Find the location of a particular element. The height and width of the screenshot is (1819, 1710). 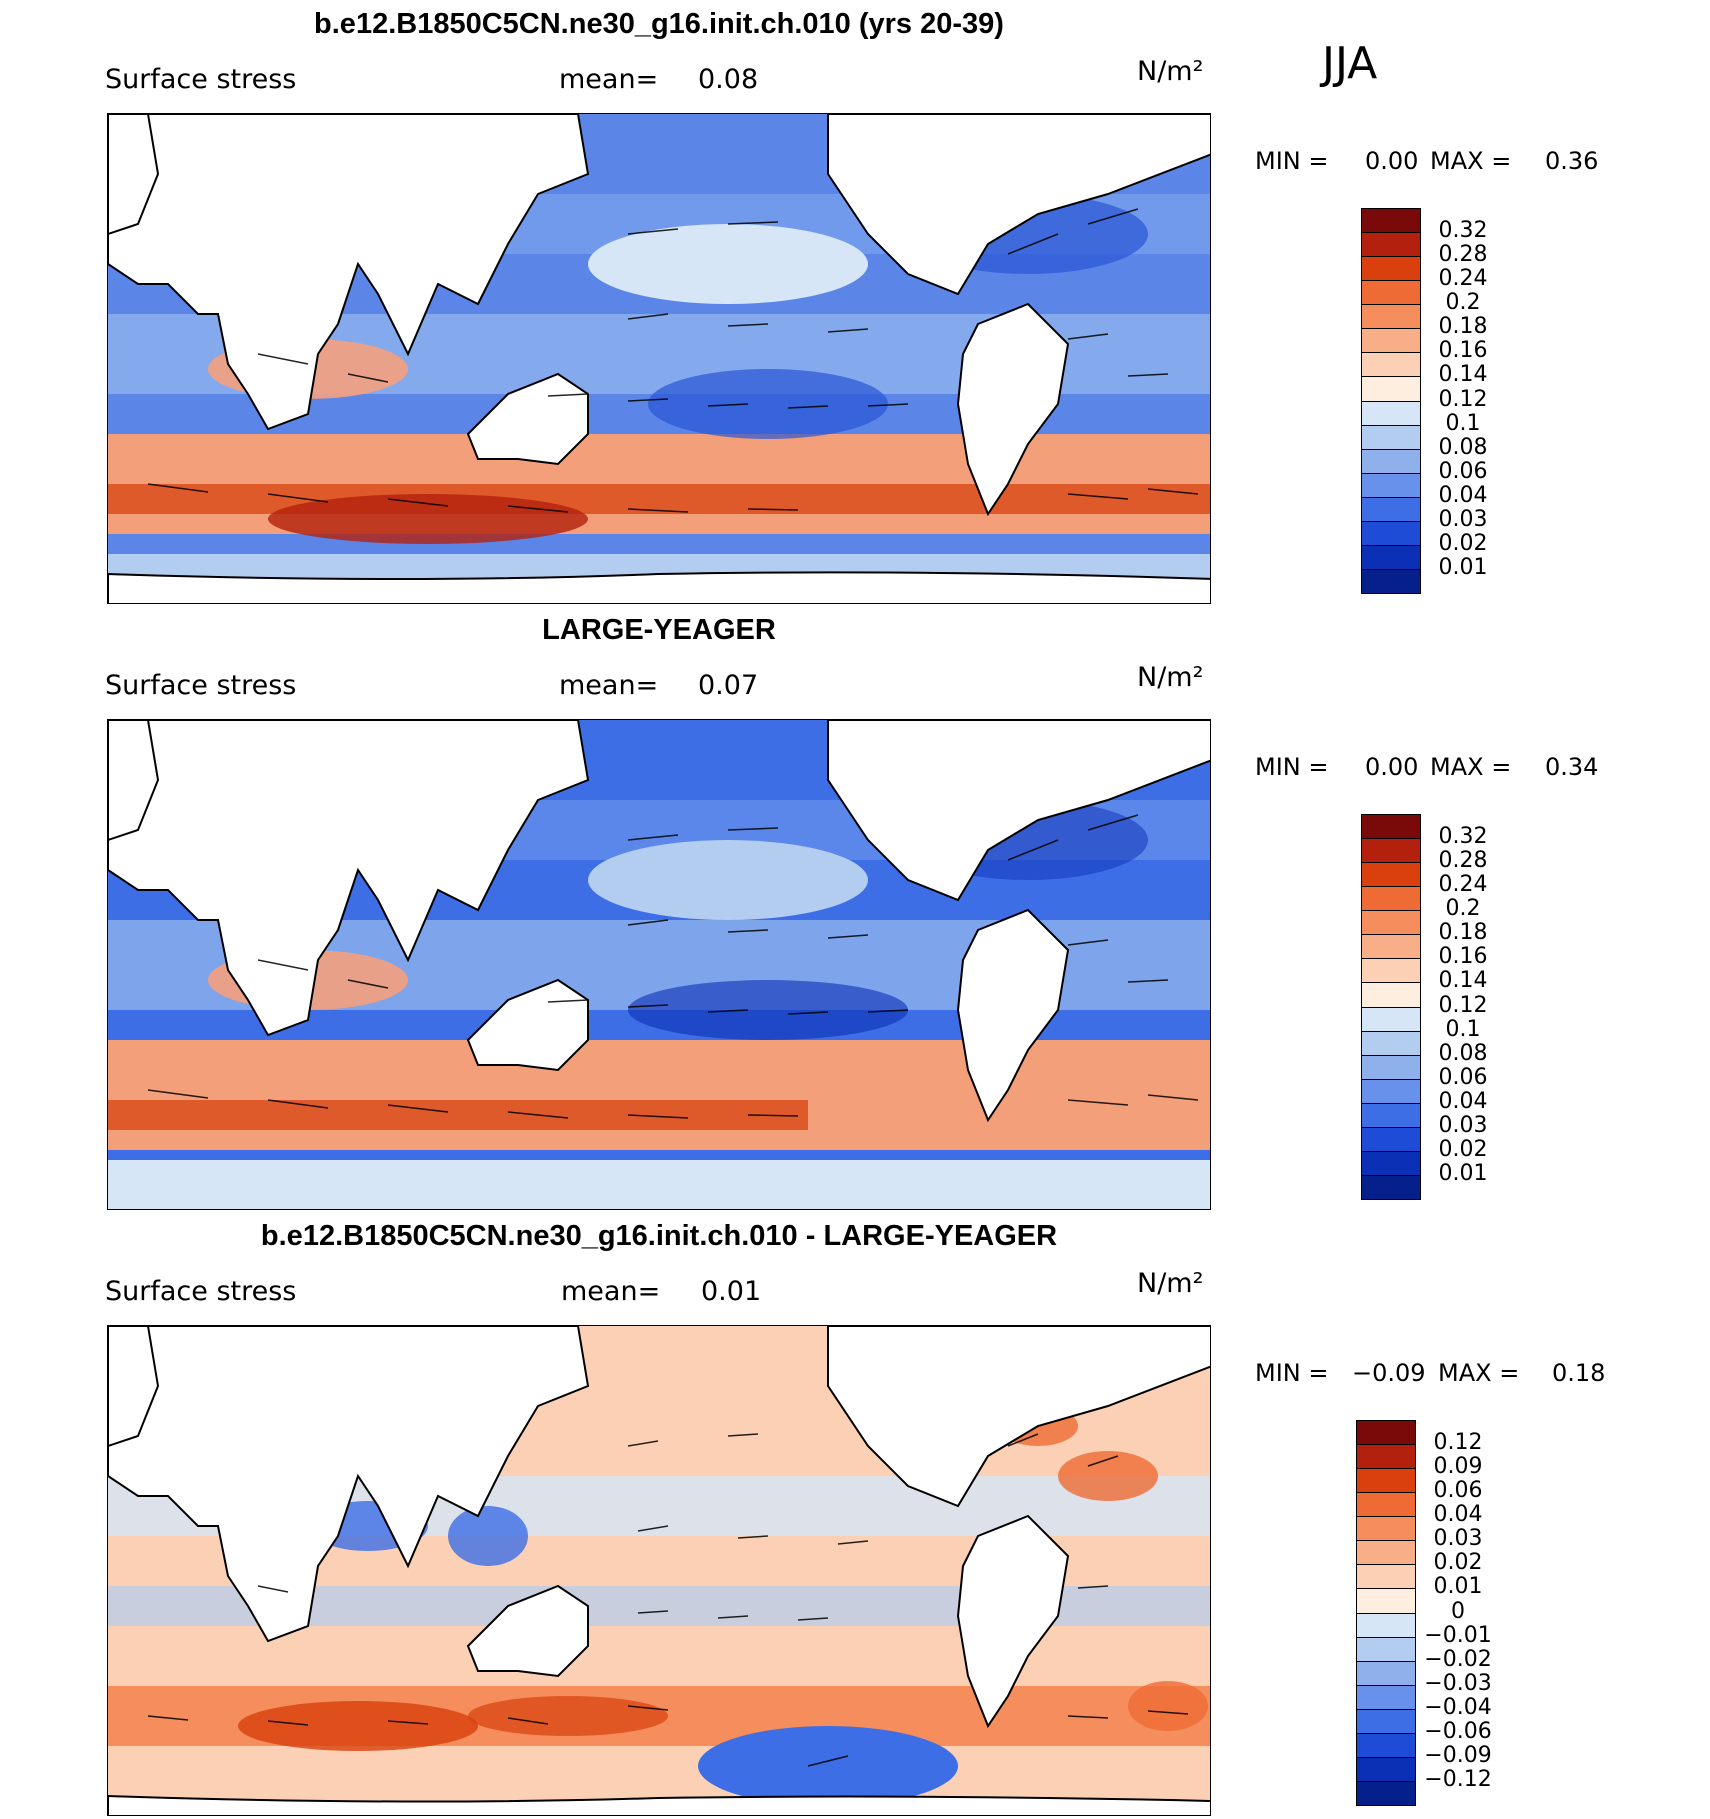

panel-3-mean-value: 0.01 is located at coordinates (731, 1291).